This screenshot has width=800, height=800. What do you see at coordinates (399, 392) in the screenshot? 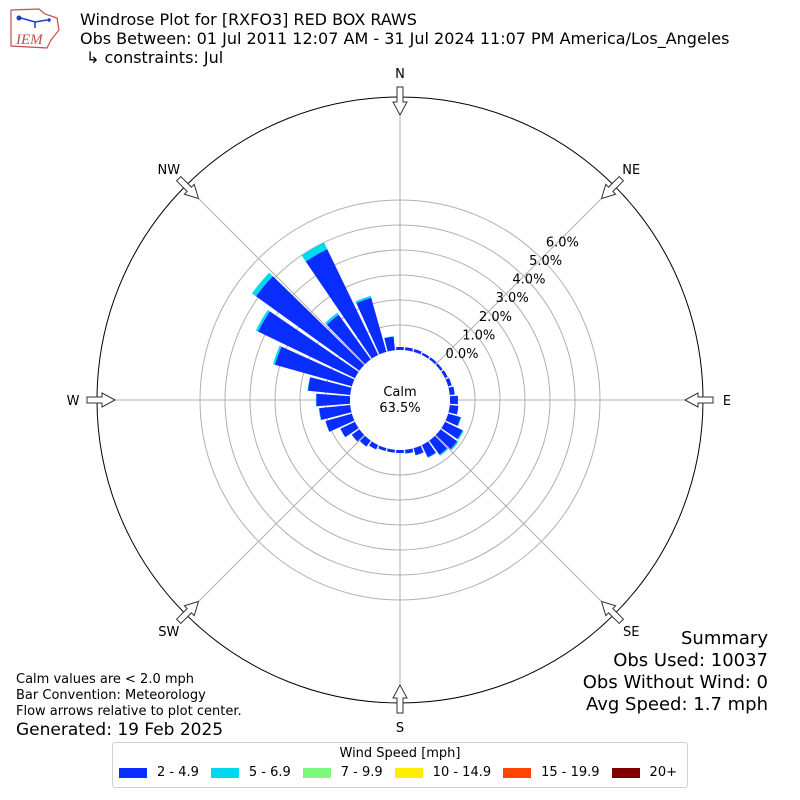
I see `calm-label: Calm` at bounding box center [399, 392].